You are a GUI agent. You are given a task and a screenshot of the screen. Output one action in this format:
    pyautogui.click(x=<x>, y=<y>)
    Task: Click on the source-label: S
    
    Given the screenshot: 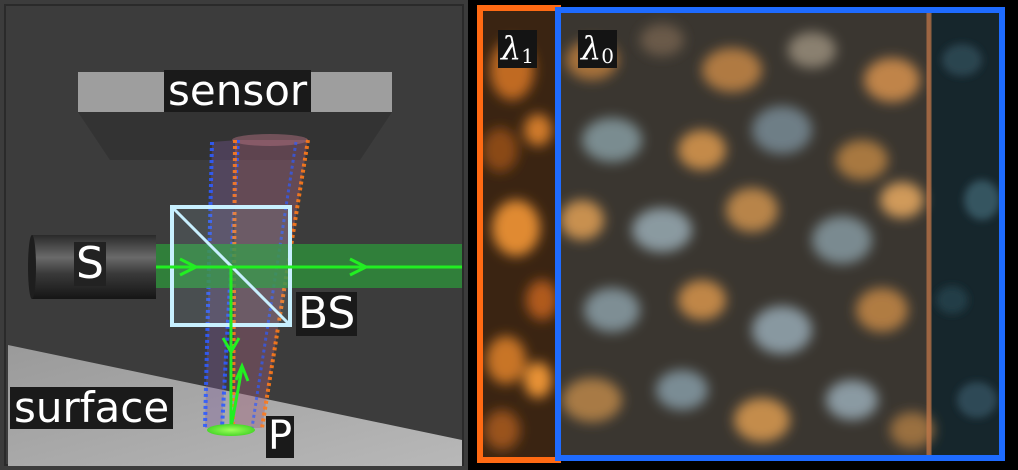 What is the action you would take?
    pyautogui.click(x=90, y=263)
    